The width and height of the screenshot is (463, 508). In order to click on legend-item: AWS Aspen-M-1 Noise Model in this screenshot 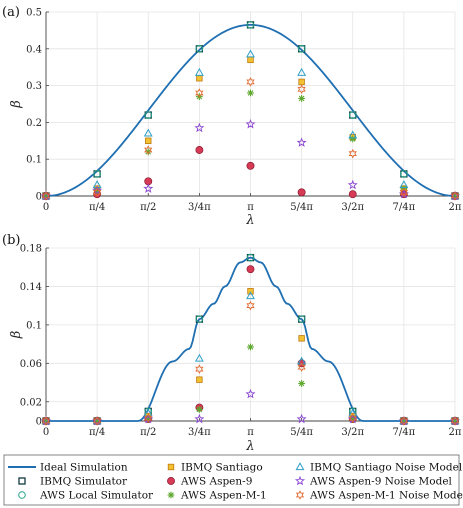, I will do `click(379, 496)`.